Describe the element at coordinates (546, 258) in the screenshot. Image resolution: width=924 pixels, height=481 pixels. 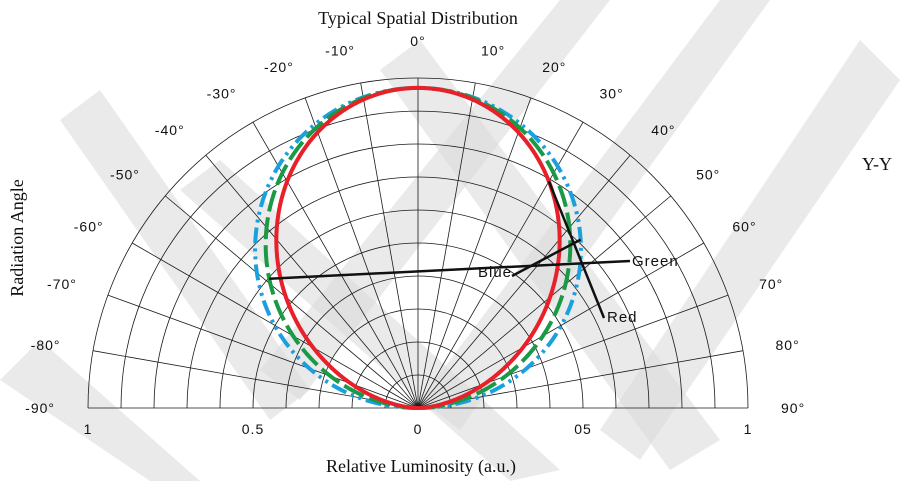
I see `leader-line-blue` at that location.